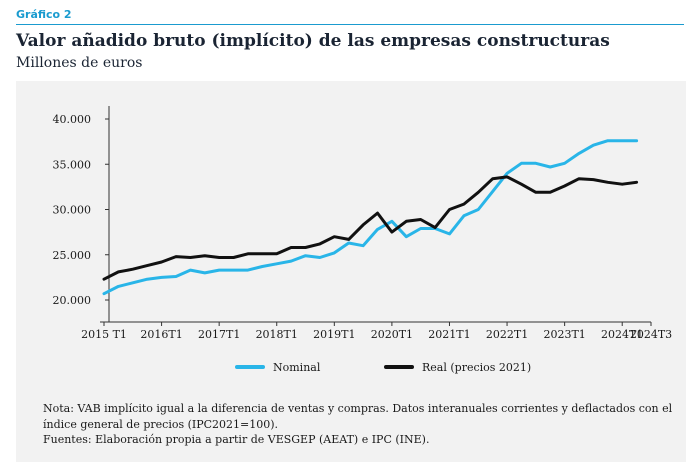  I want to click on x-tick-label: 2016T1, so click(161, 334).